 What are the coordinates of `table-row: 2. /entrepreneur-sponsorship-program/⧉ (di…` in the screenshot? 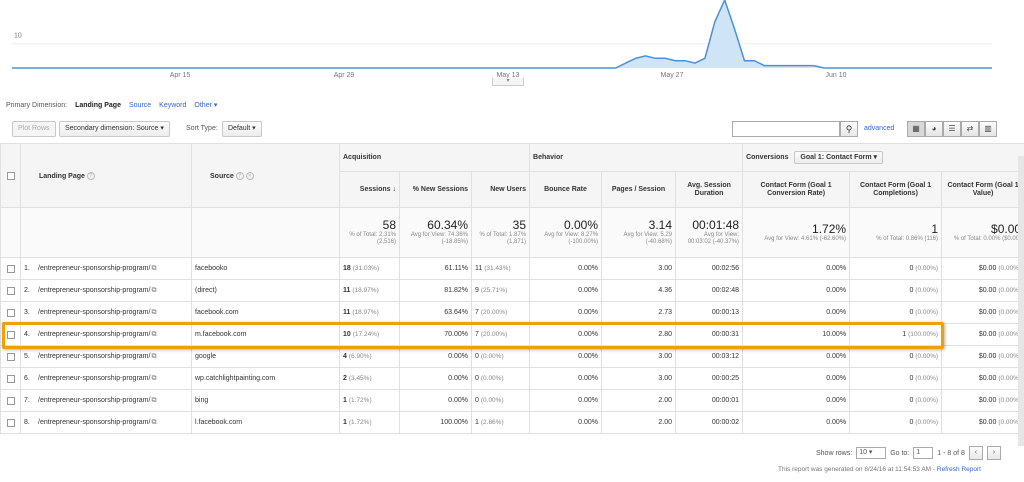 It's located at (512, 290).